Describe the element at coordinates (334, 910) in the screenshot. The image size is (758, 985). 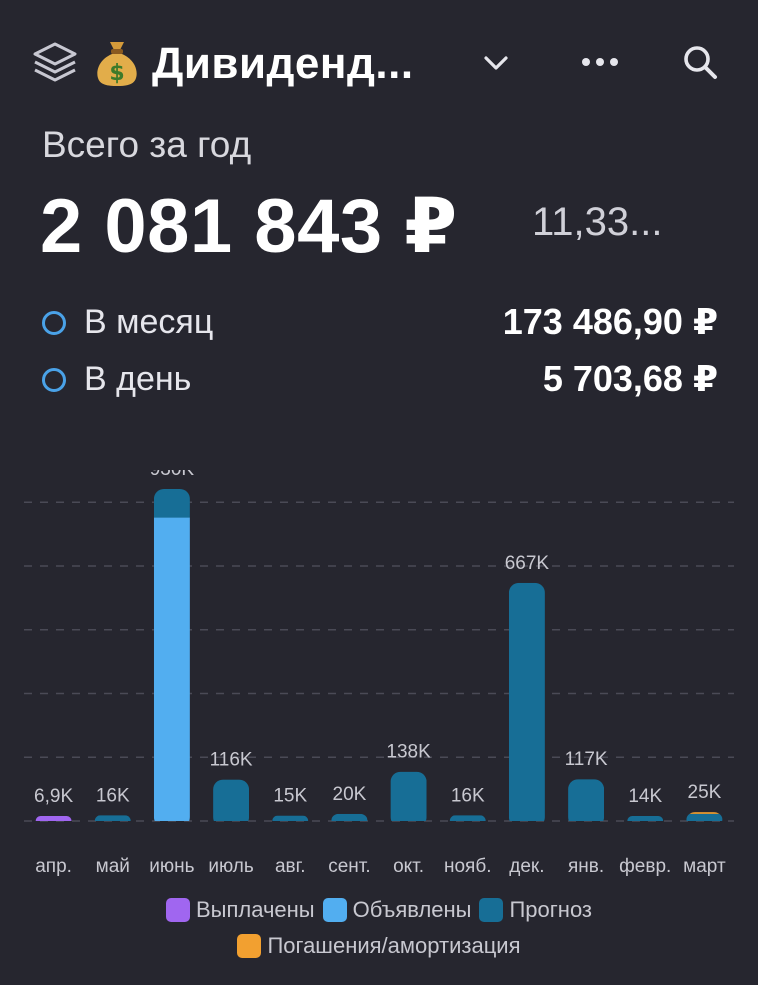
I see `legend-swatch-declared` at that location.